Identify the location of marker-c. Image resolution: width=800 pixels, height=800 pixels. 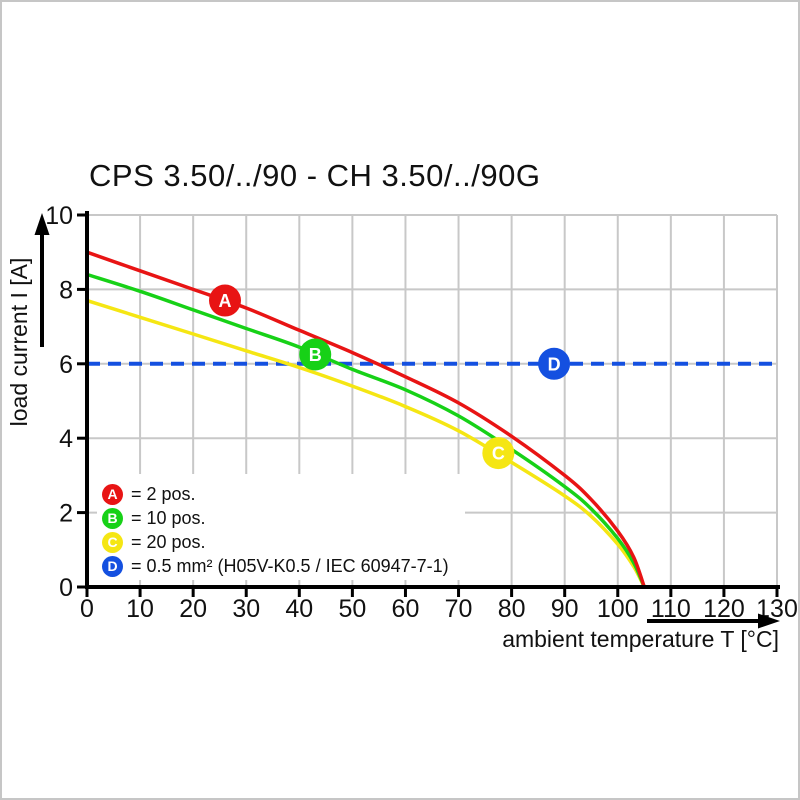
(498, 453).